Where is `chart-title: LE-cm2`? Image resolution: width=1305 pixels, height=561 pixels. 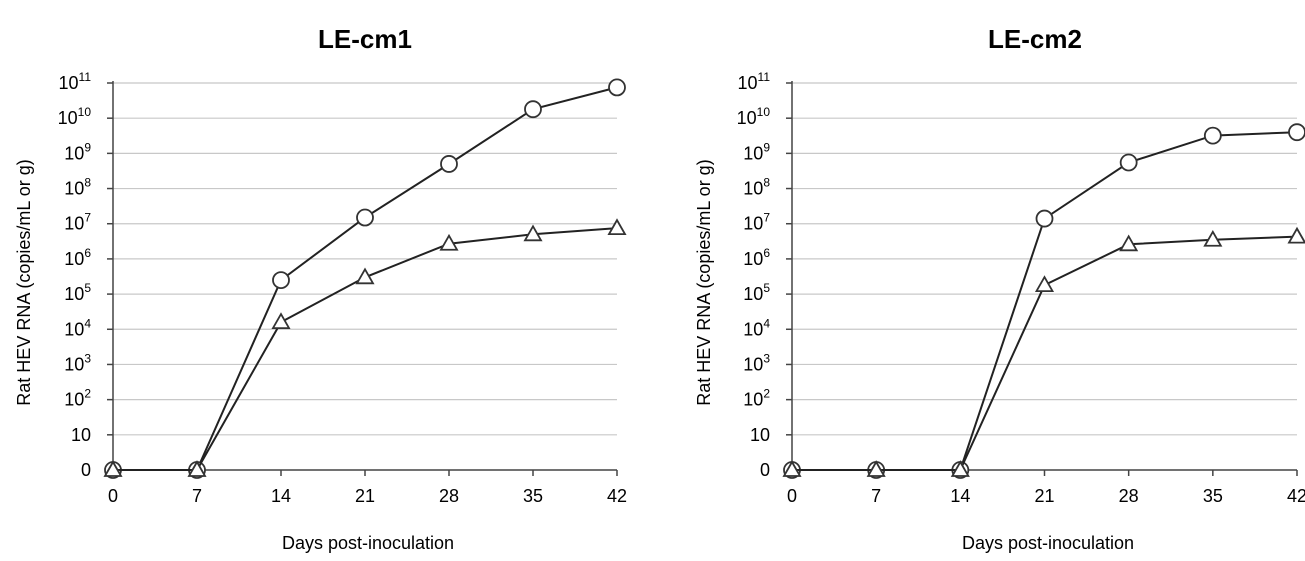 chart-title: LE-cm2 is located at coordinates (1035, 39).